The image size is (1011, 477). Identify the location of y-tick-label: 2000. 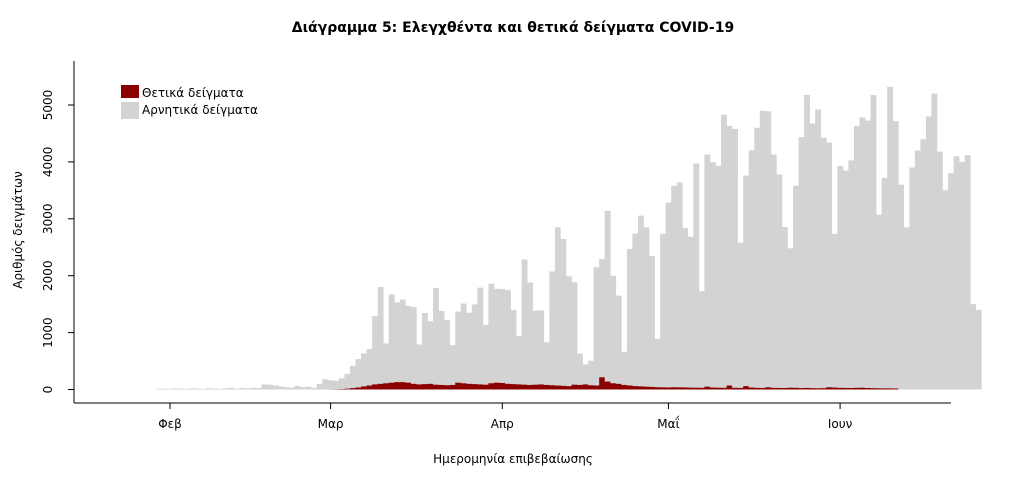
(48, 275).